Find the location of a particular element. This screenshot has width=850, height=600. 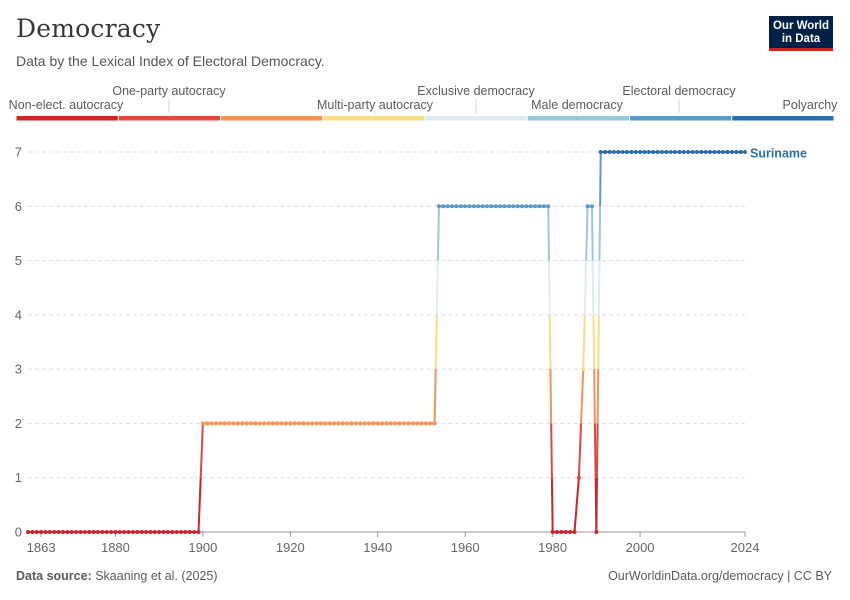

series-point-1980 is located at coordinates (552, 532).